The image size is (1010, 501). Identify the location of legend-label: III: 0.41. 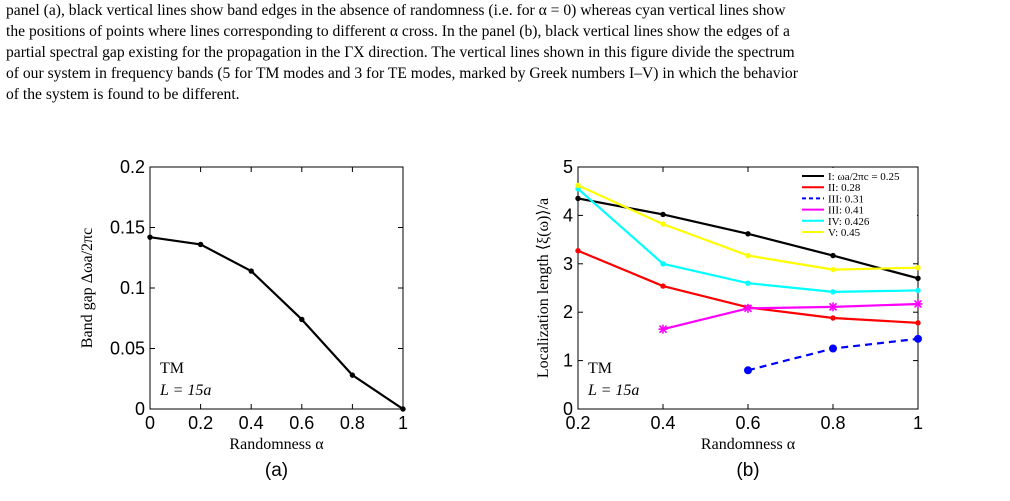
(846, 211).